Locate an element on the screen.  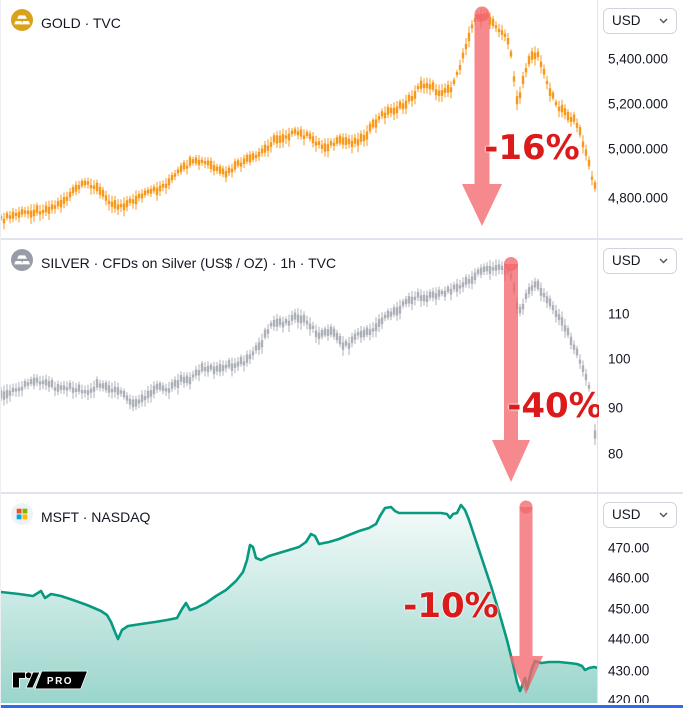
axis-tick-label: 5,200.000 is located at coordinates (638, 104).